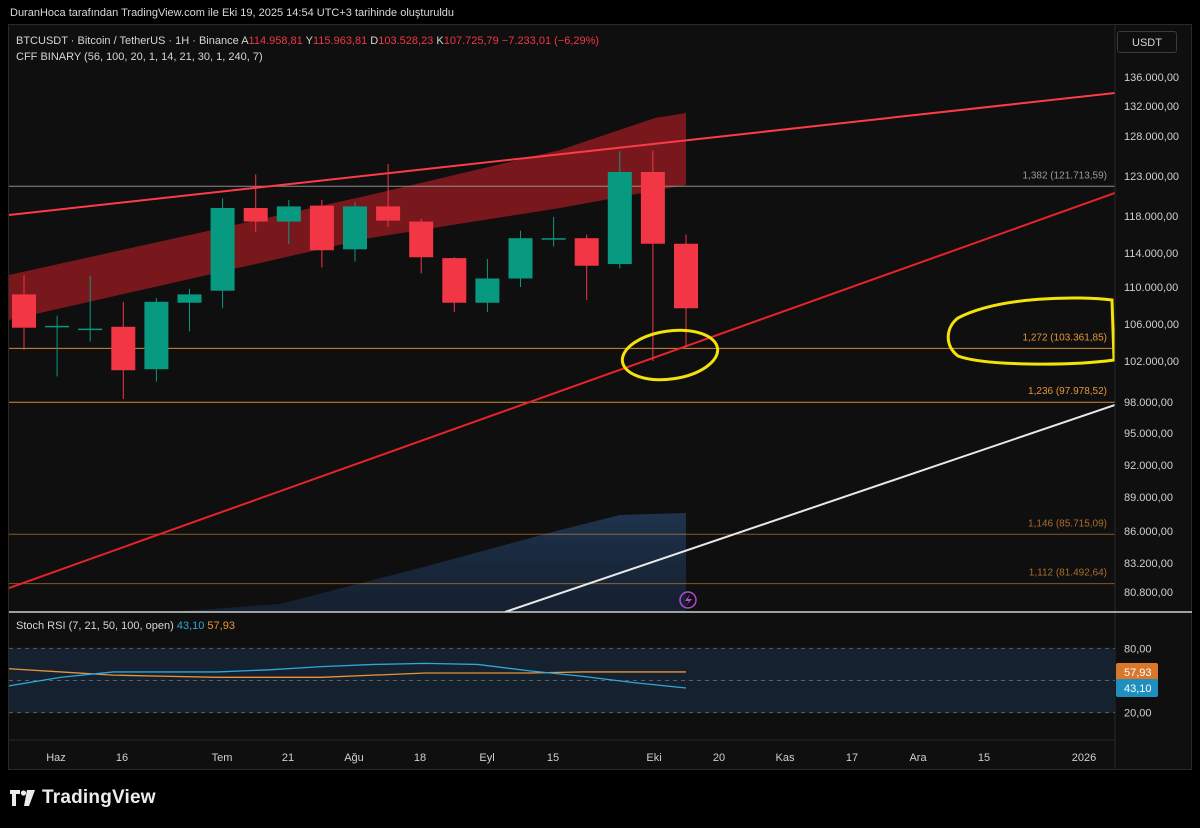 This screenshot has height=828, width=1200. I want to click on stoch-k-value: 43,10, so click(190, 626).